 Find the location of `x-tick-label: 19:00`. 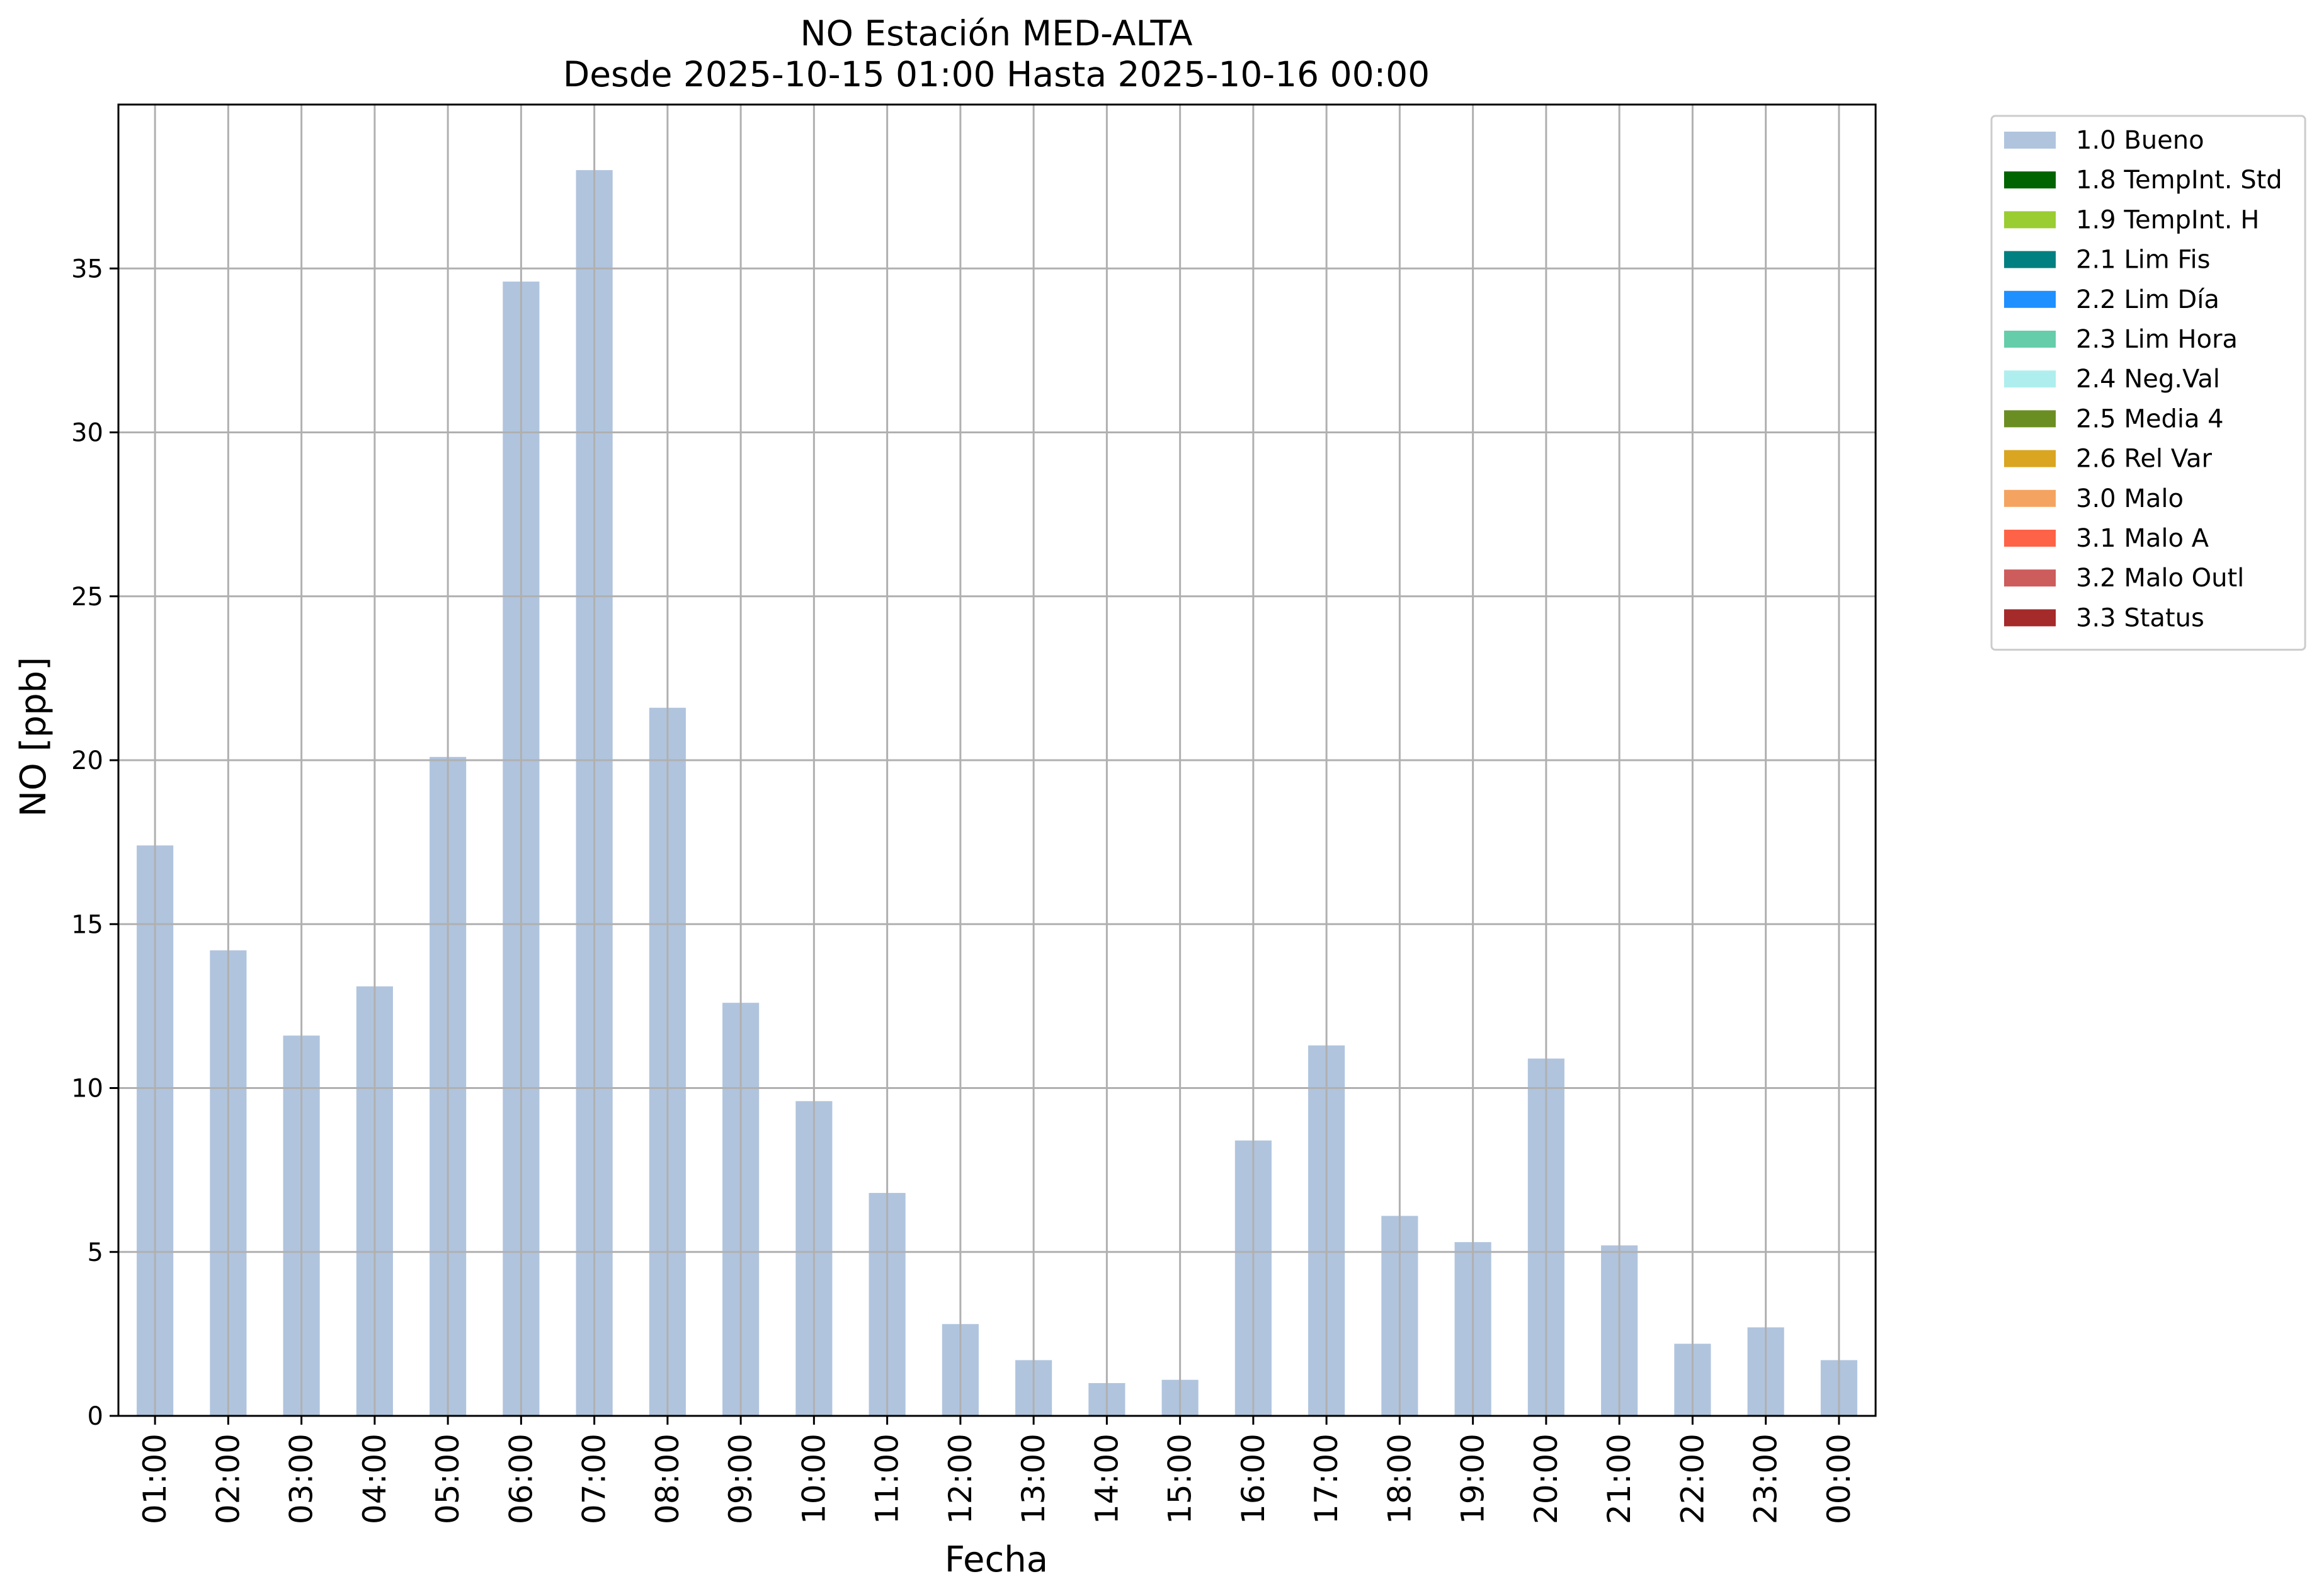

x-tick-label: 19:00 is located at coordinates (1473, 1479).